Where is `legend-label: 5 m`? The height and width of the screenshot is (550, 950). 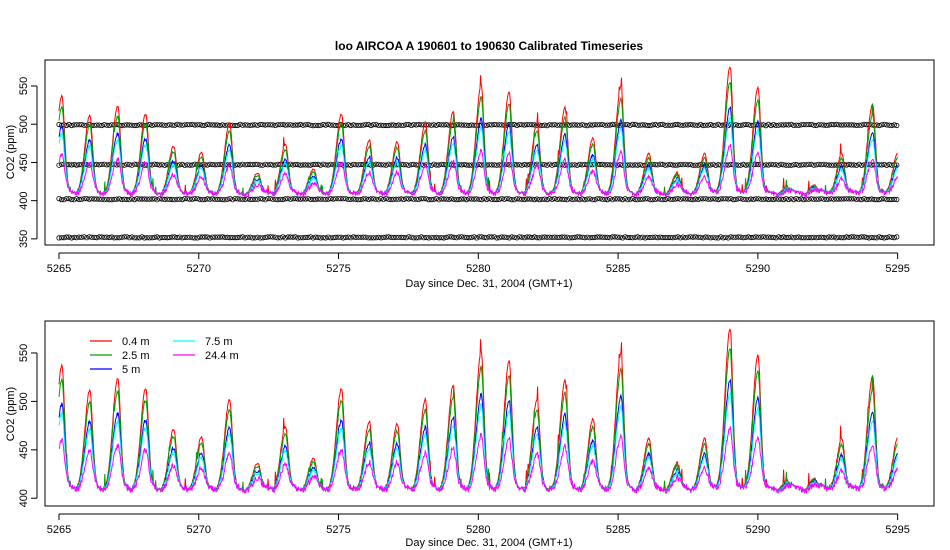
legend-label: 5 m is located at coordinates (131, 370).